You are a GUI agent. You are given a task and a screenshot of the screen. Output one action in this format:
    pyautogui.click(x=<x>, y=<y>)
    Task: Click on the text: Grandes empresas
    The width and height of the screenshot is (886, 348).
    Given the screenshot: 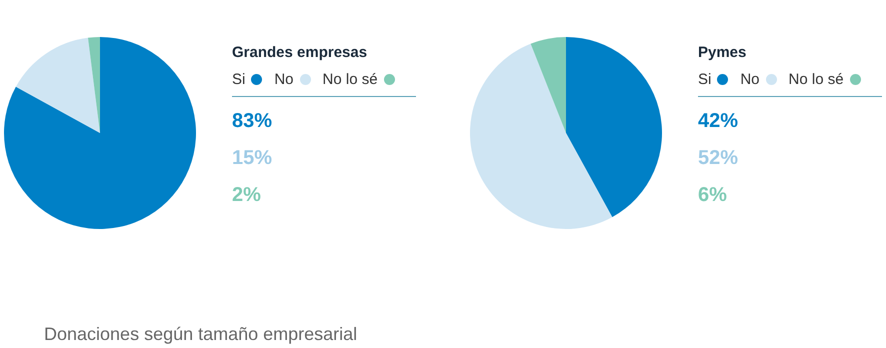 What is the action you would take?
    pyautogui.click(x=300, y=52)
    